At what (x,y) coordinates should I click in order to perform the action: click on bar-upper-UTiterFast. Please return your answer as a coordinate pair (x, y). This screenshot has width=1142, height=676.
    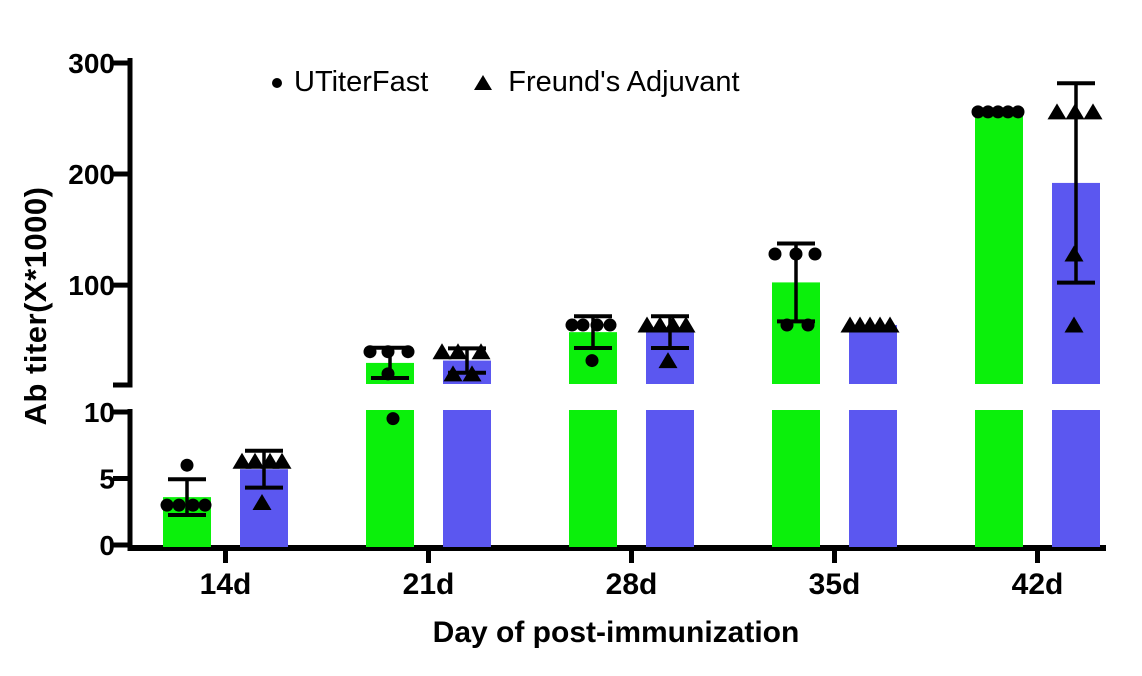
    Looking at the image, I should click on (999, 248).